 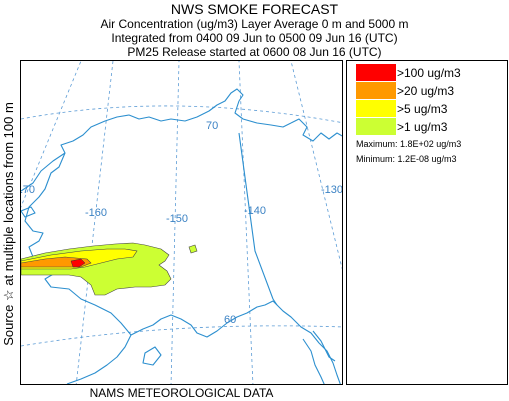 What do you see at coordinates (426, 90) in the screenshot?
I see `legend-label-20: >20 ug/m3` at bounding box center [426, 90].